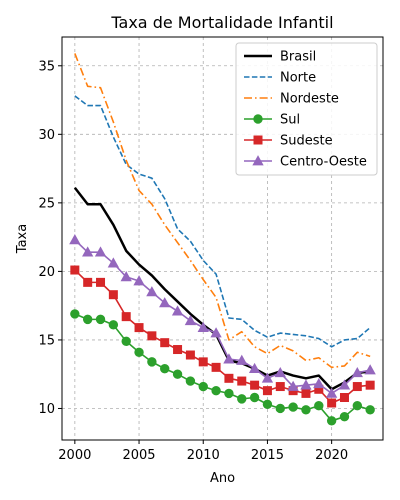  Describe the element at coordinates (46, 340) in the screenshot. I see `y-tick-label: 15` at that location.